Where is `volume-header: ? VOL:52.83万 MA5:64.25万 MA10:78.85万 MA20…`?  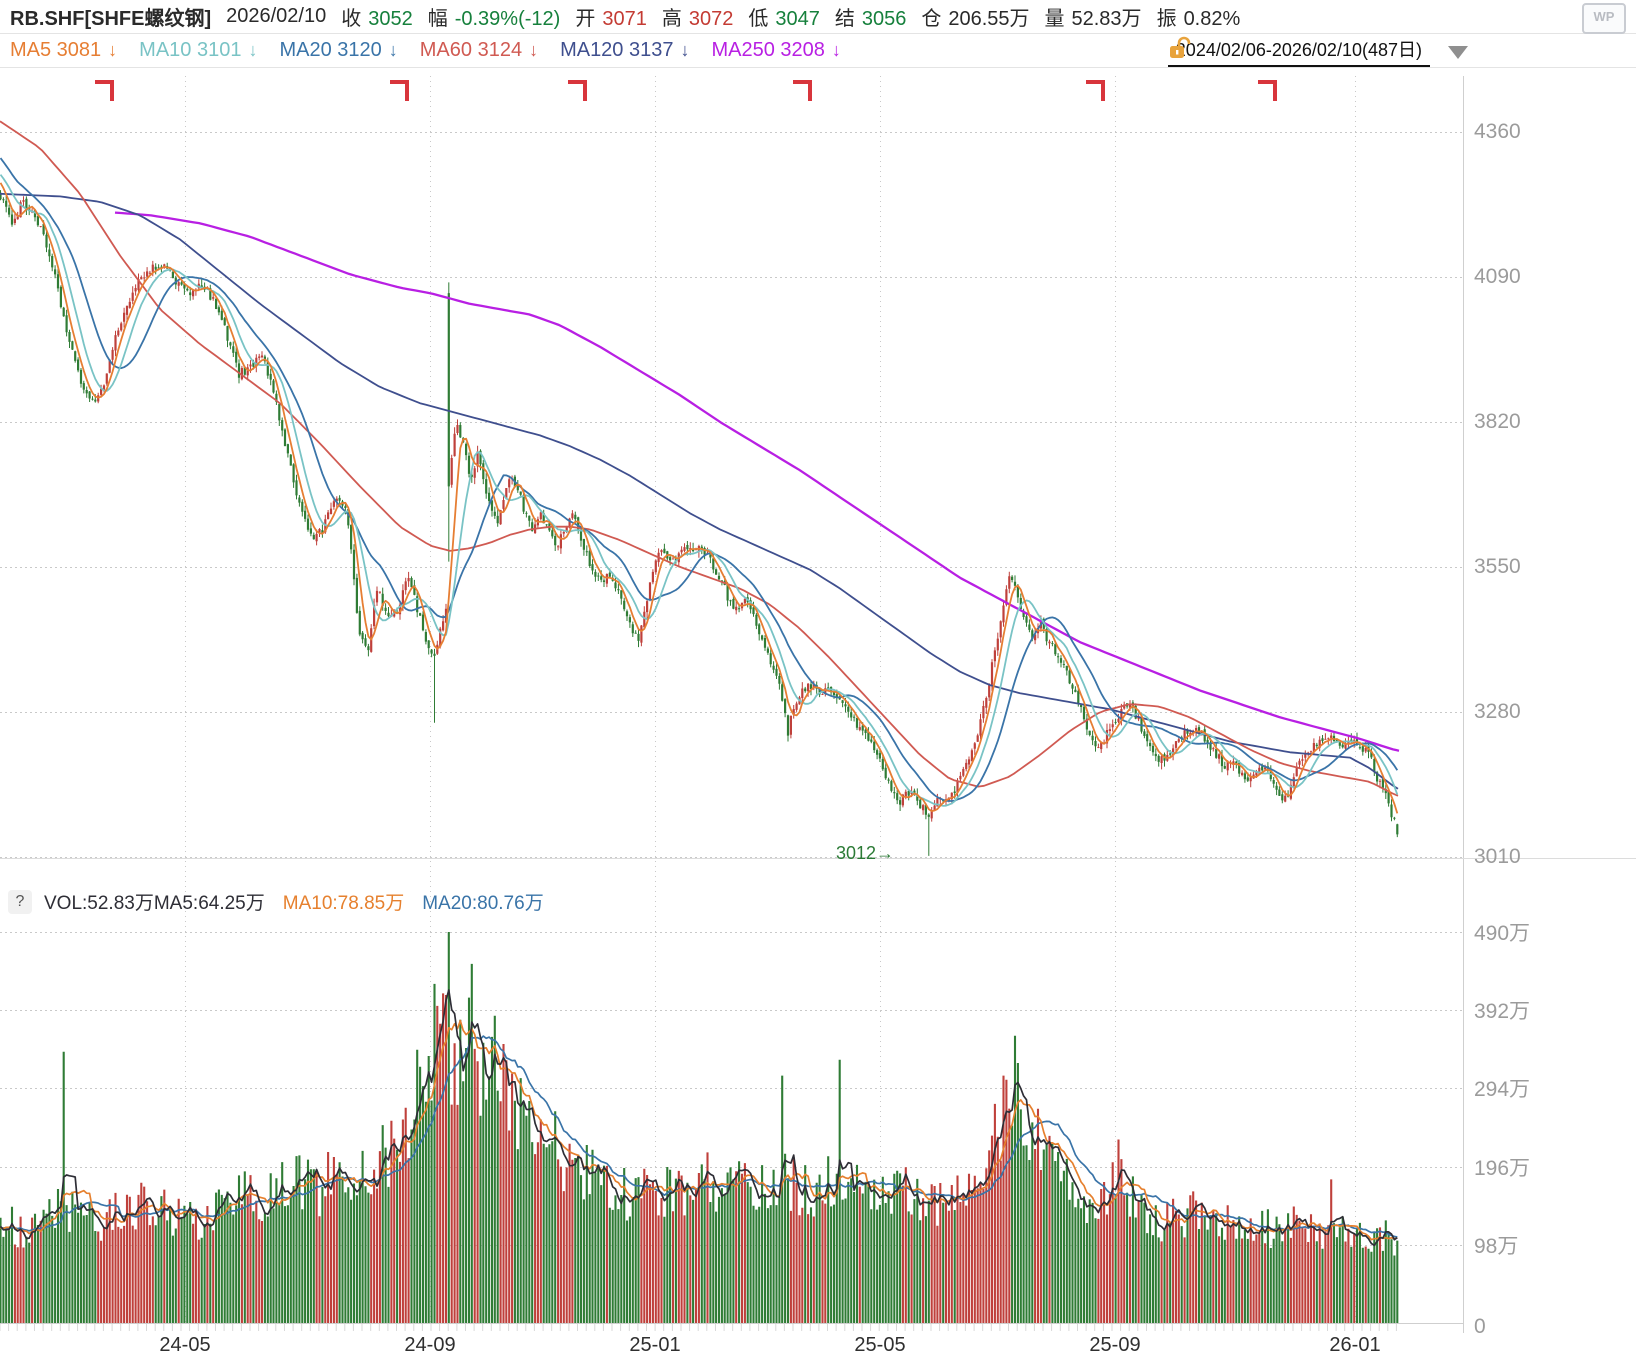 volume-header: ? VOL:52.83万 MA5:64.25万 MA10:78.85万 MA20… is located at coordinates (276, 901).